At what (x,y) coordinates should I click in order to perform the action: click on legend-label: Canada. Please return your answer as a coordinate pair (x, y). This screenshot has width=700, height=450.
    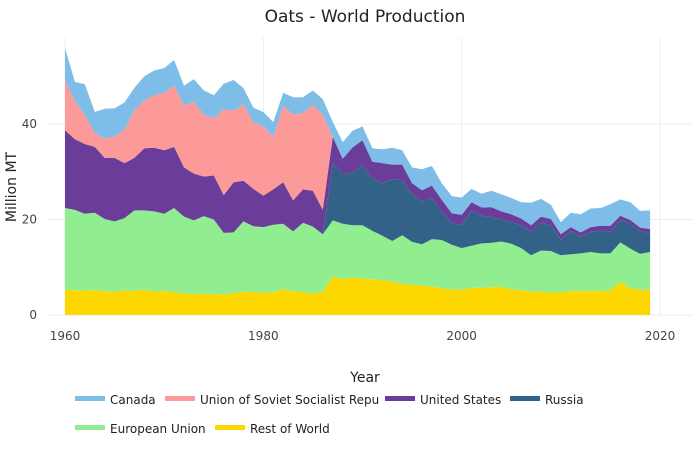
    Looking at the image, I should click on (133, 400).